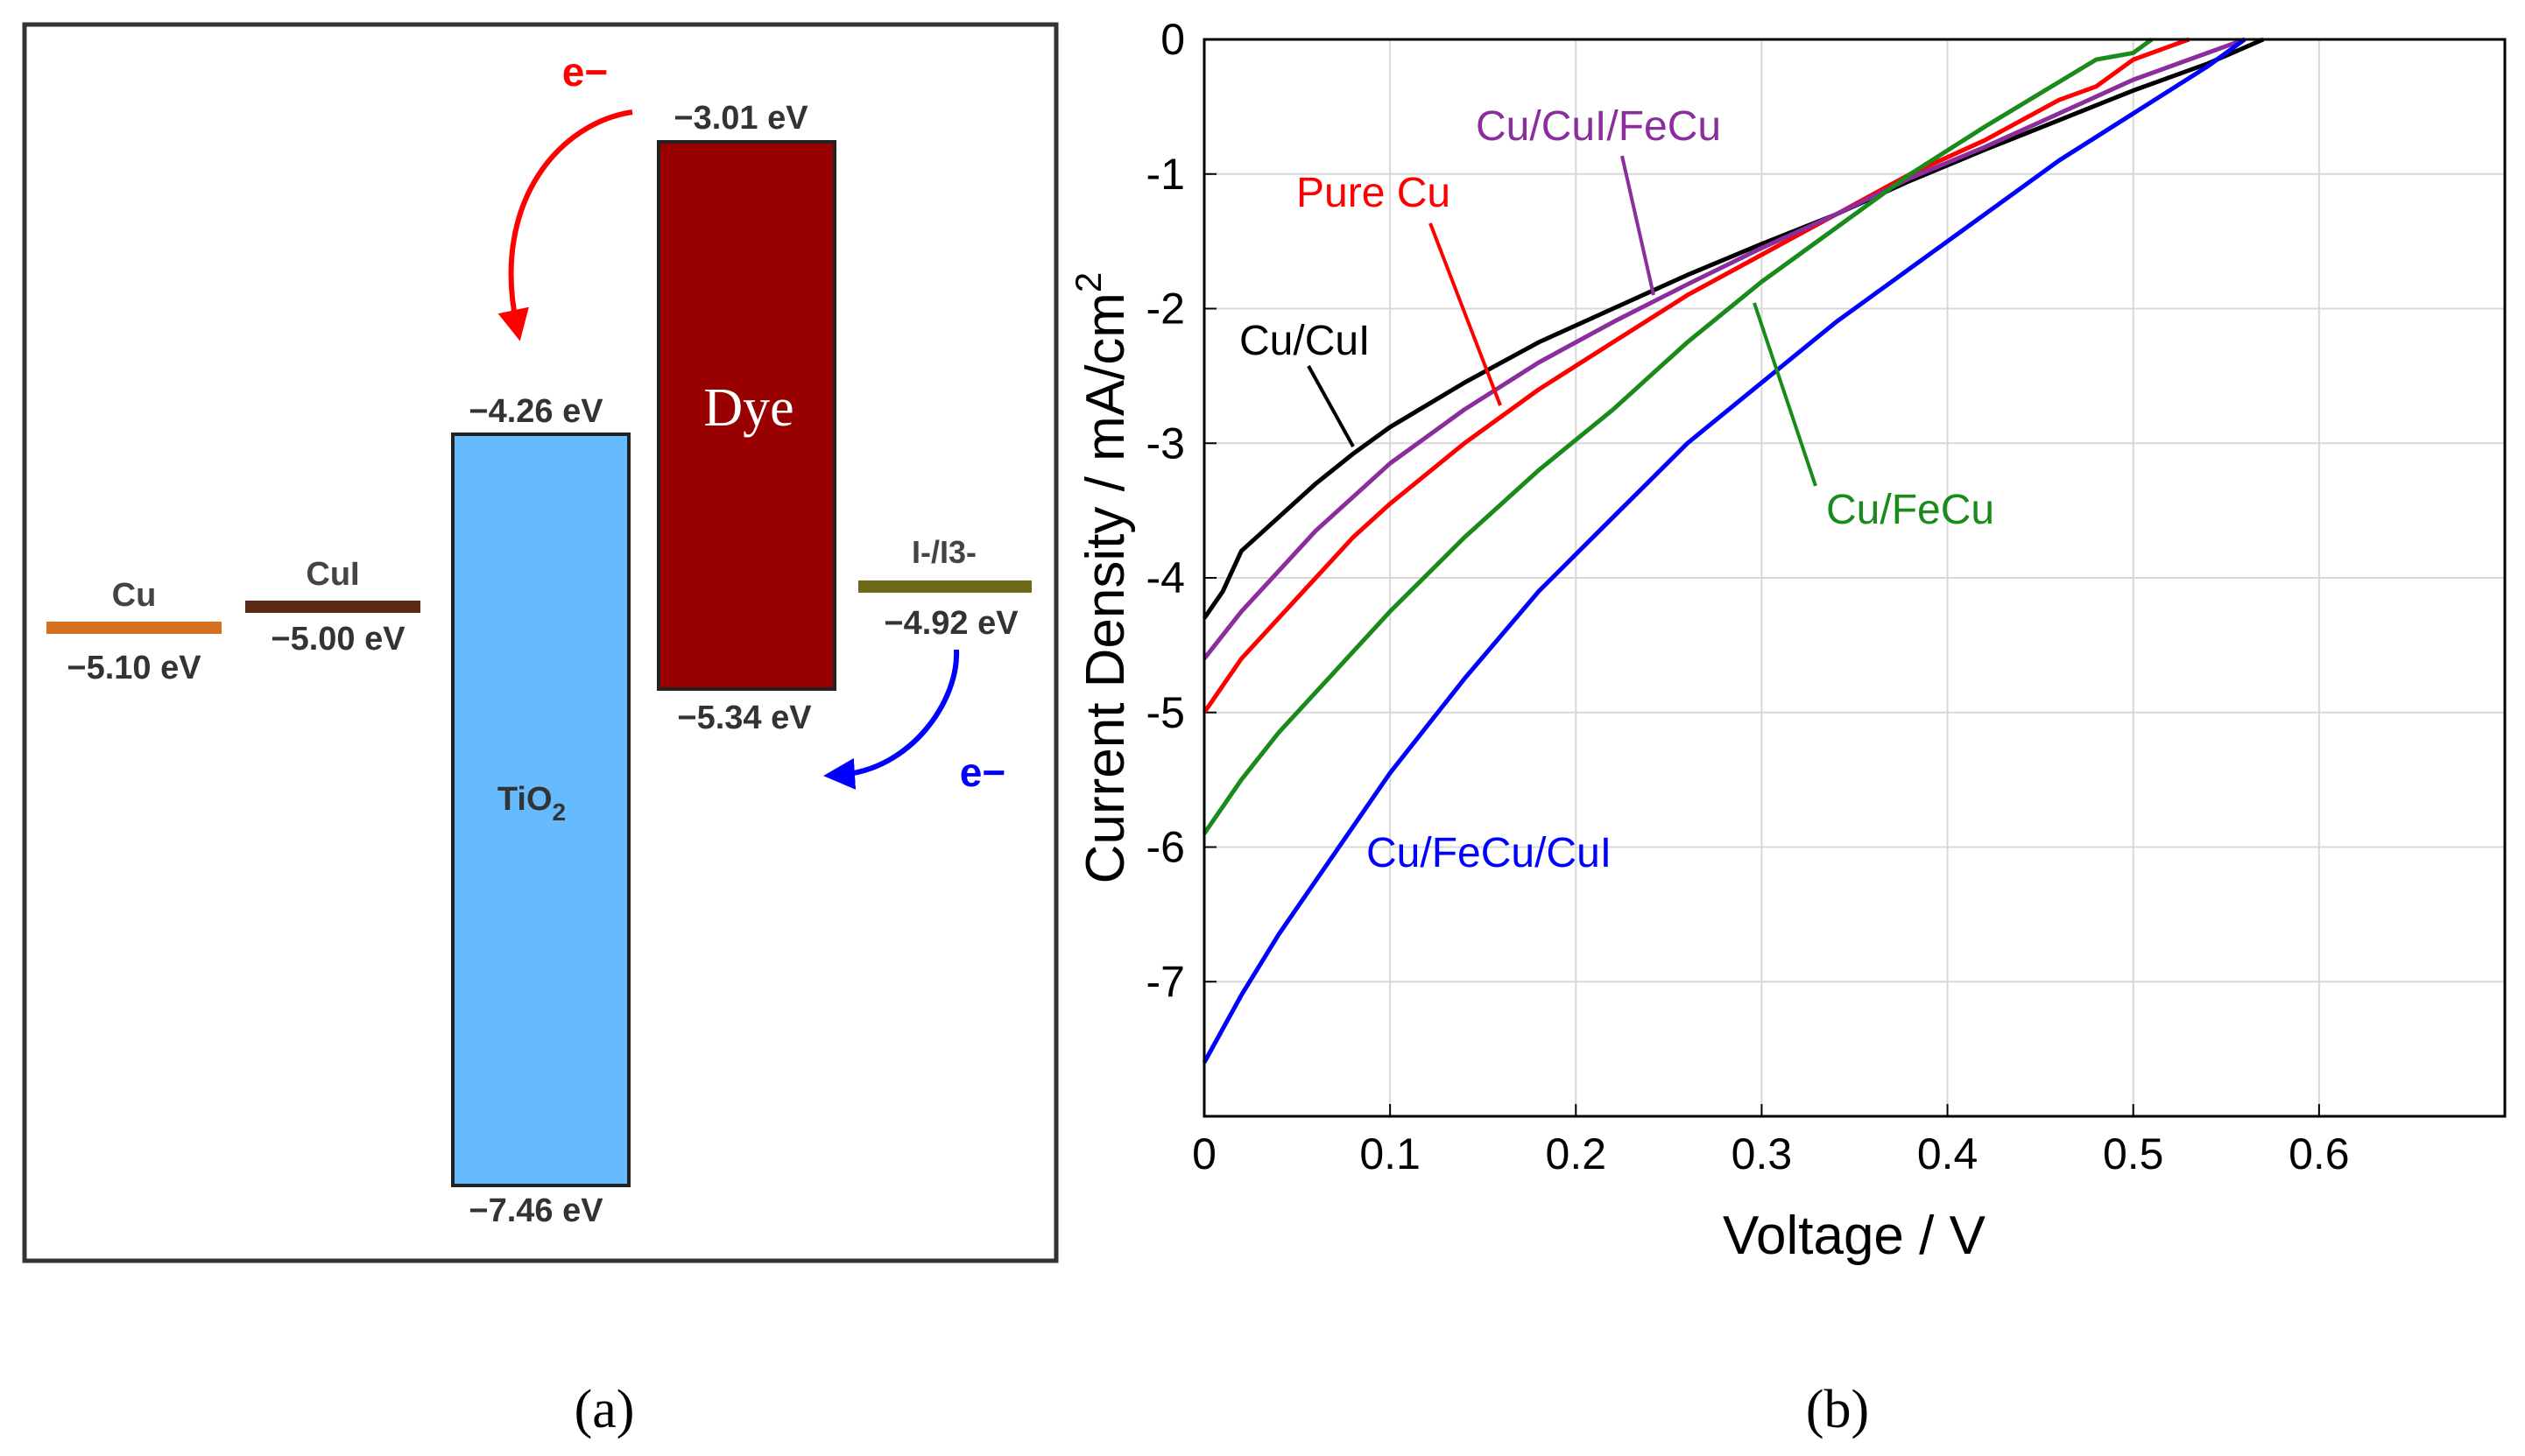 Image resolution: width=2525 pixels, height=1456 pixels. What do you see at coordinates (1390, 1153) in the screenshot?
I see `x-tick-label: 0.1` at bounding box center [1390, 1153].